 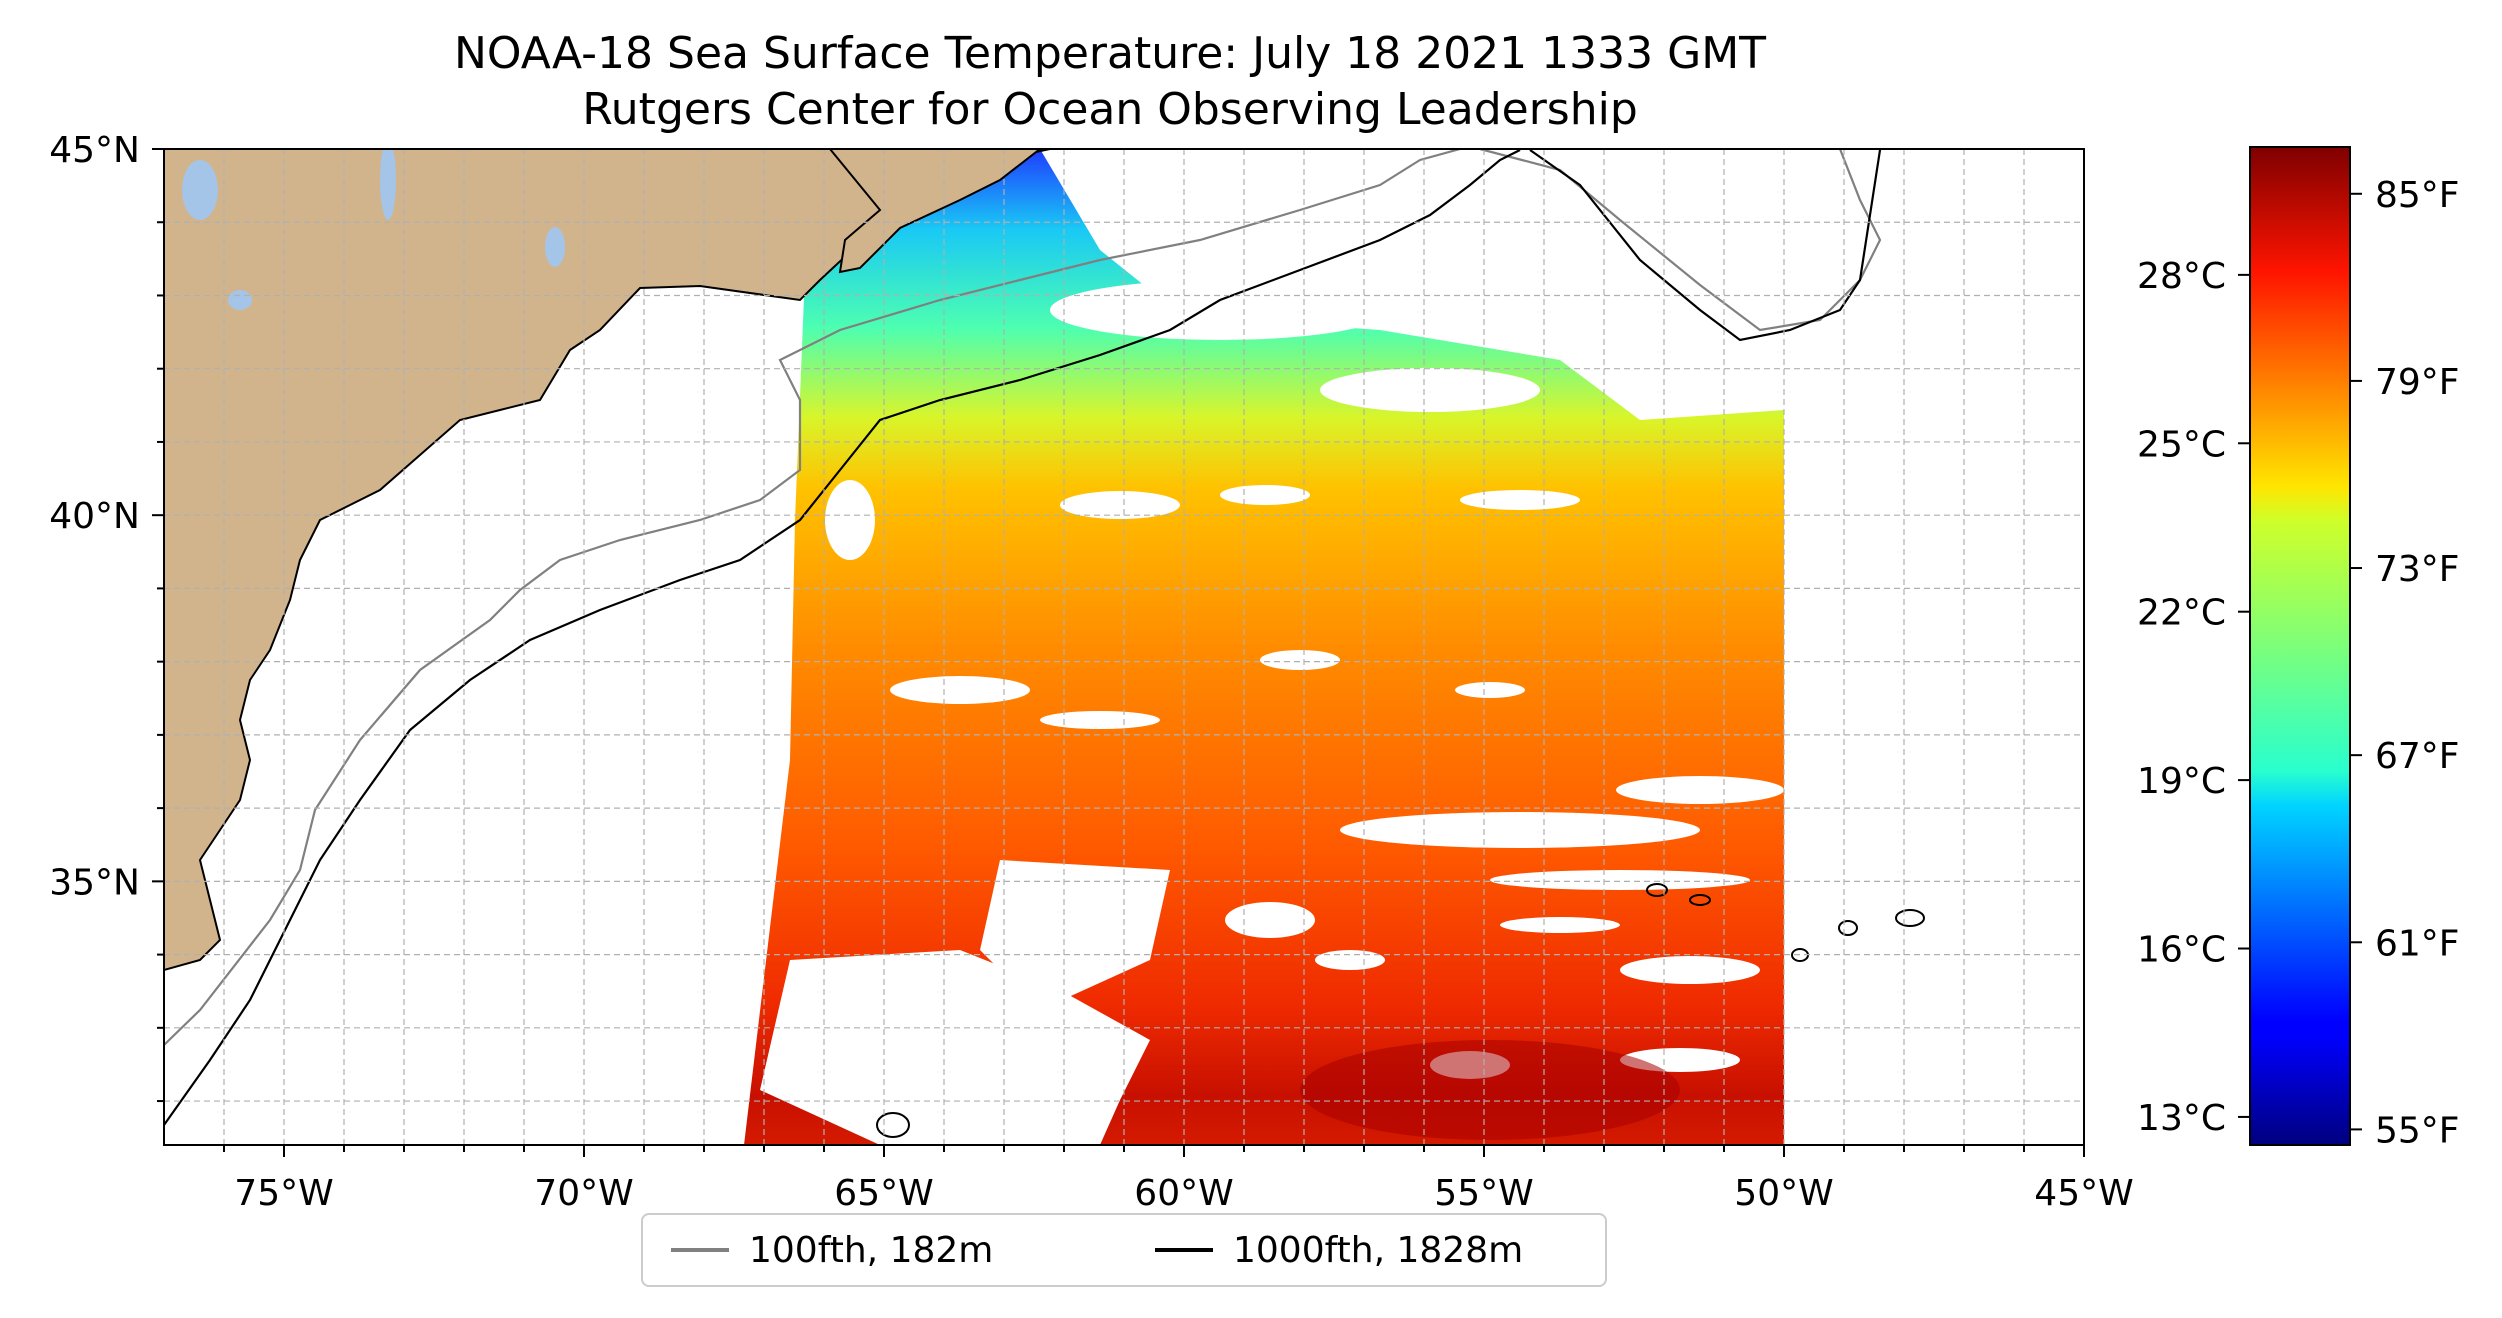 What do you see at coordinates (2181, 950) in the screenshot?
I see `colorbar-c-label: 16°C` at bounding box center [2181, 950].